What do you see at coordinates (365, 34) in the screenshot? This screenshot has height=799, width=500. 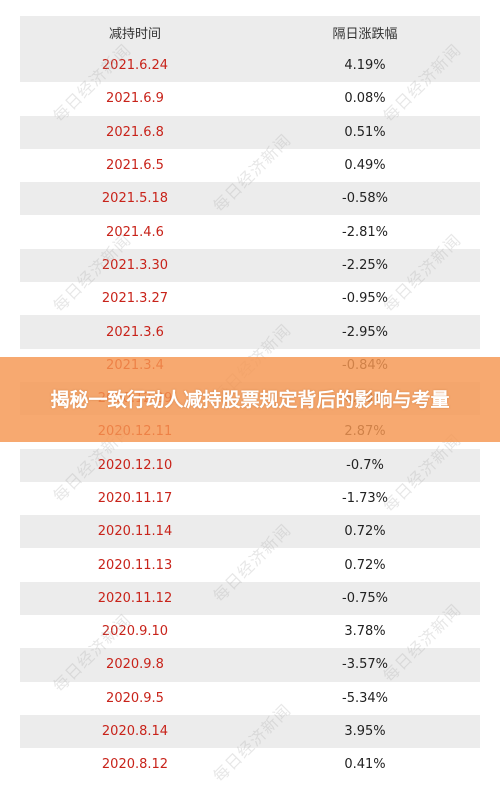 I see `header-change: 隔日涨跌幅` at bounding box center [365, 34].